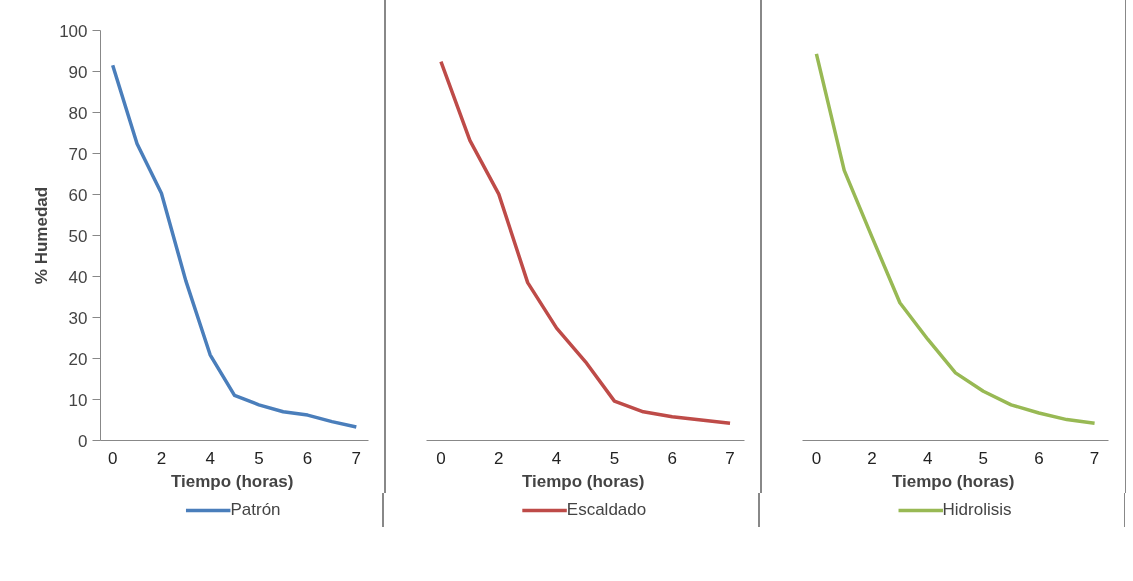  I want to click on y-tick-label: 90, so click(78, 72).